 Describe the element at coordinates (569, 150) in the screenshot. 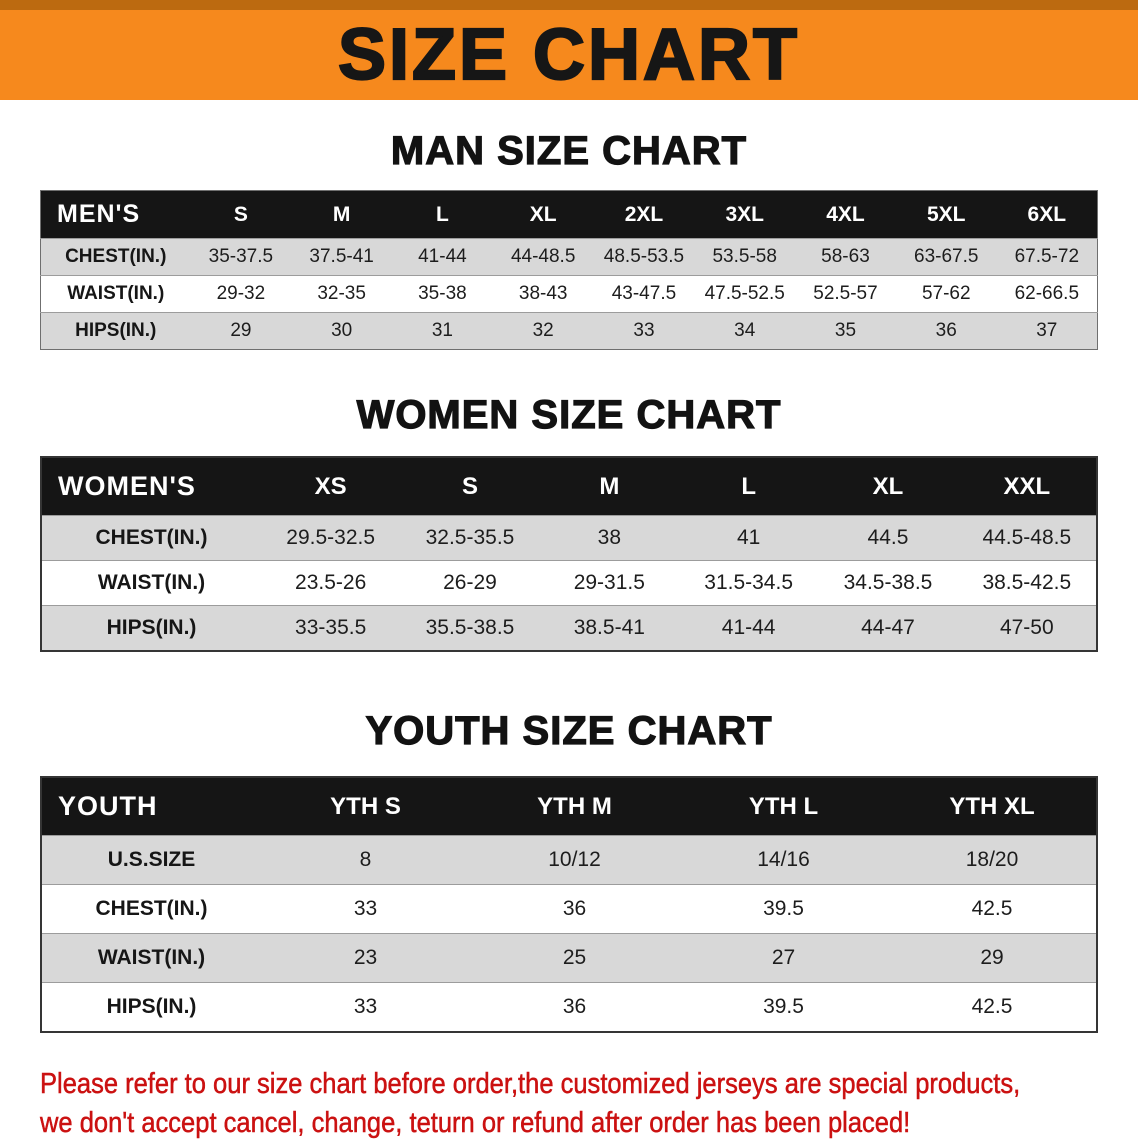

I see `man-size-heading: MAN SIZE CHART` at that location.